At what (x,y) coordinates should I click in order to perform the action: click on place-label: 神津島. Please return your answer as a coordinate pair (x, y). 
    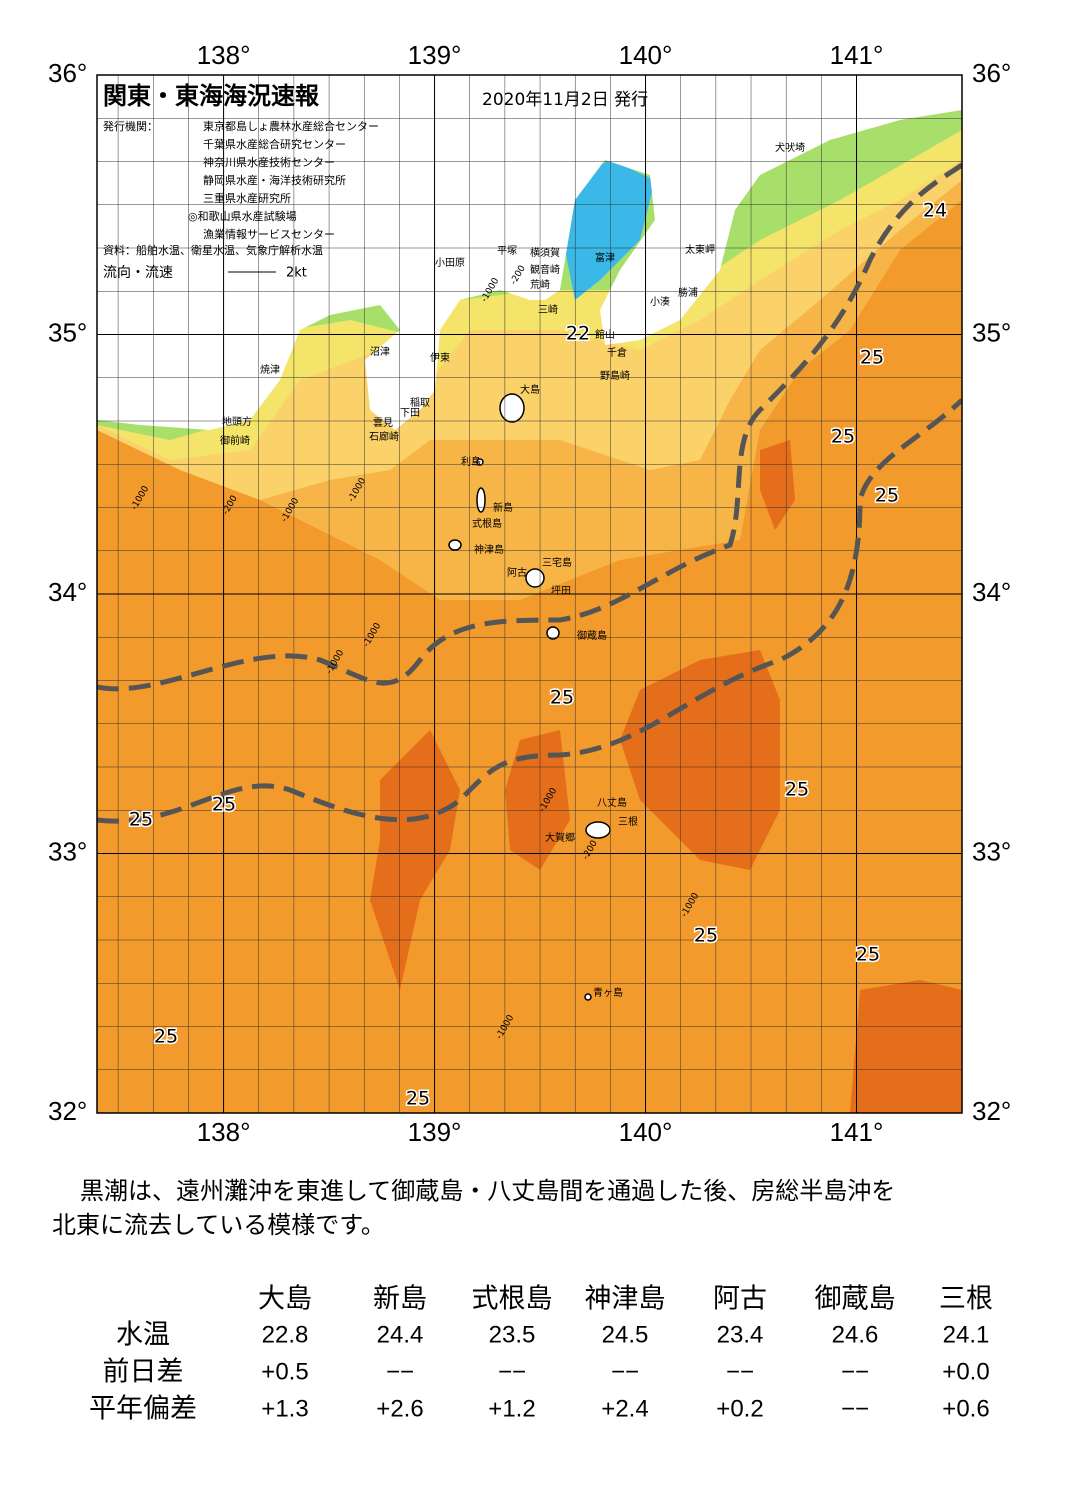
    Looking at the image, I should click on (489, 549).